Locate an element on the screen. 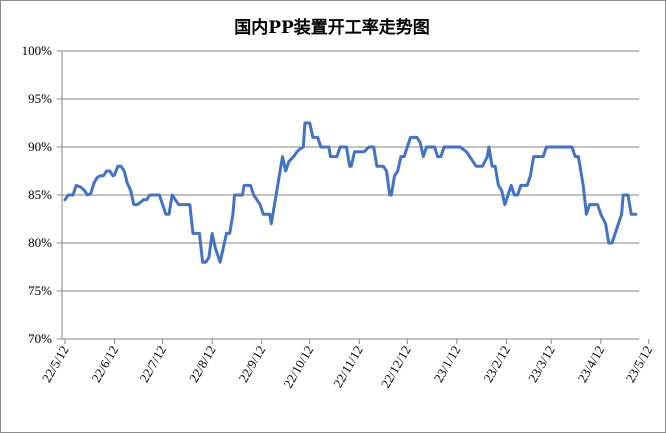  y-tick-label: 95% is located at coordinates (40, 98).